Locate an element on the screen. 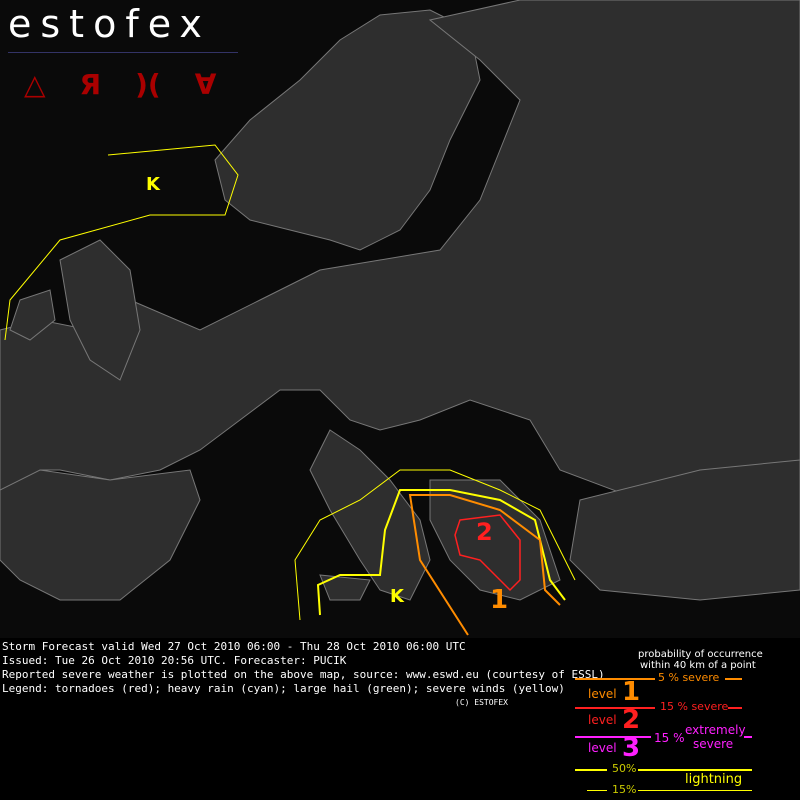  lightning-15-contour is located at coordinates (121, 242).